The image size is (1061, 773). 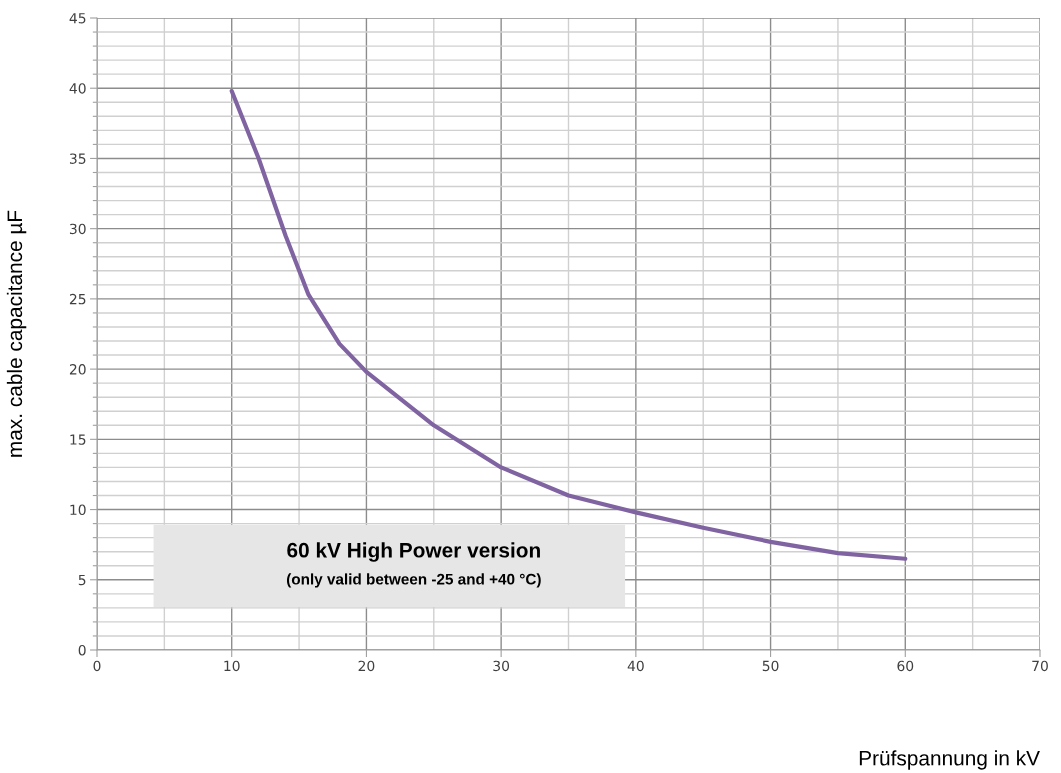 What do you see at coordinates (905, 666) in the screenshot?
I see `x-tick-label: 60` at bounding box center [905, 666].